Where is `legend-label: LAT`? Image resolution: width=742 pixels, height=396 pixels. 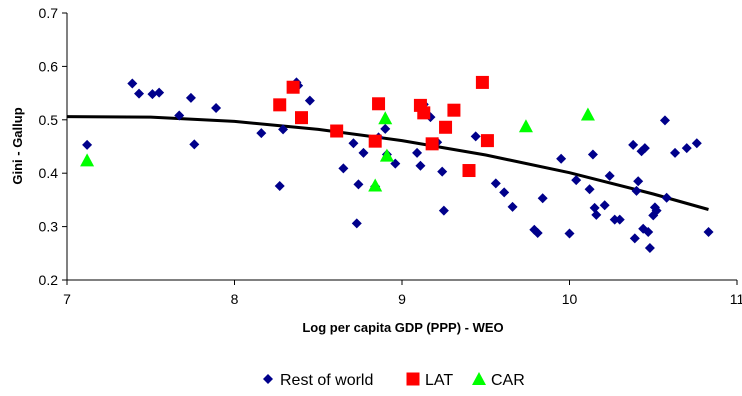
legend-label: LAT is located at coordinates (439, 380).